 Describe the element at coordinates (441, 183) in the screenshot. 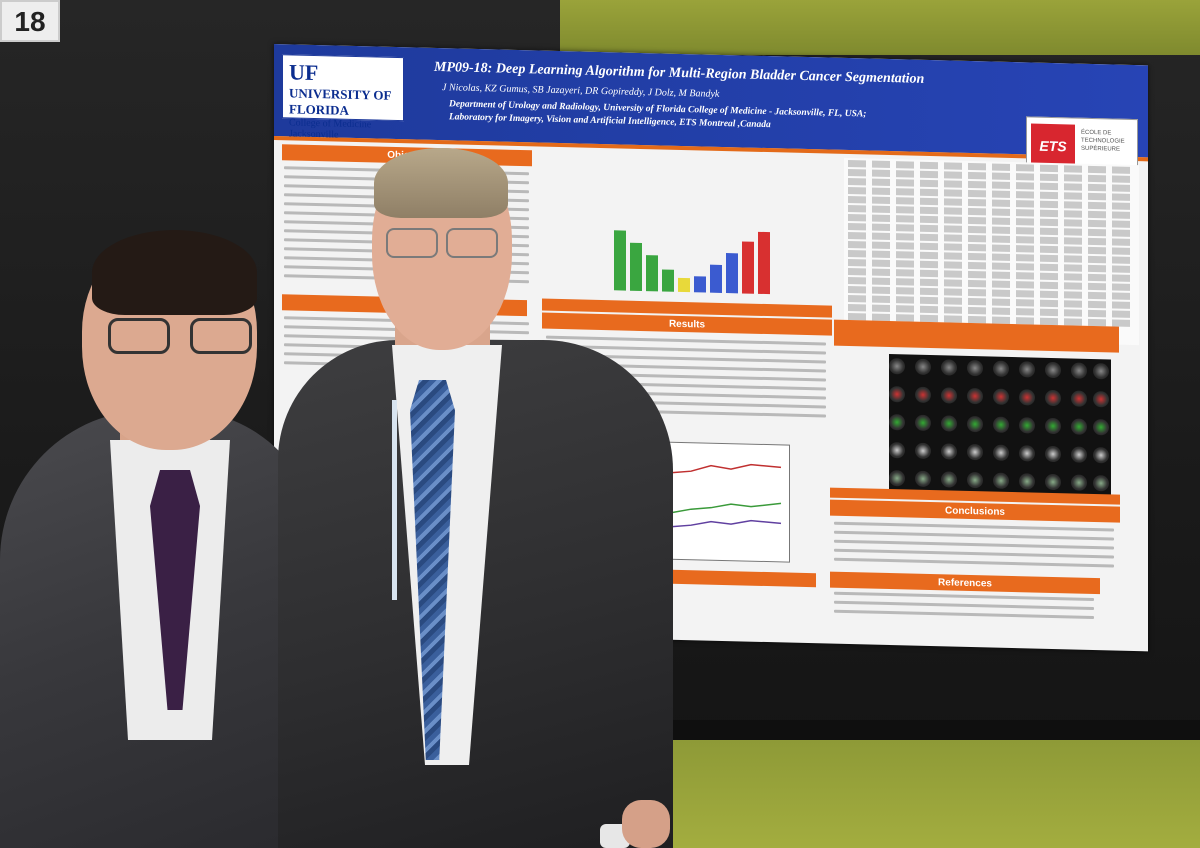

I see `person-right-hair` at that location.